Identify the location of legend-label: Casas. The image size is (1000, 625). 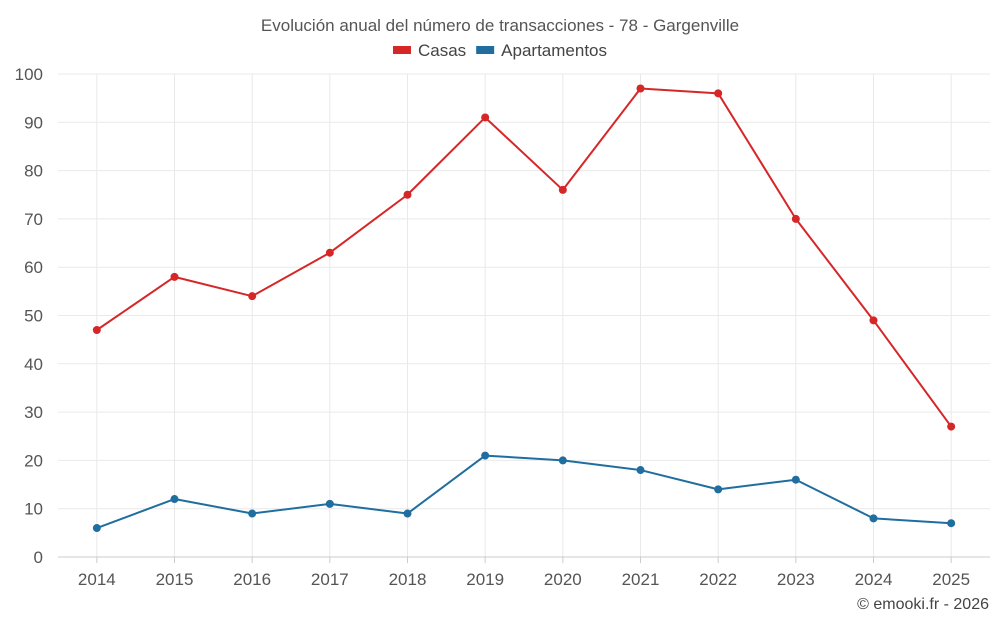
(442, 50).